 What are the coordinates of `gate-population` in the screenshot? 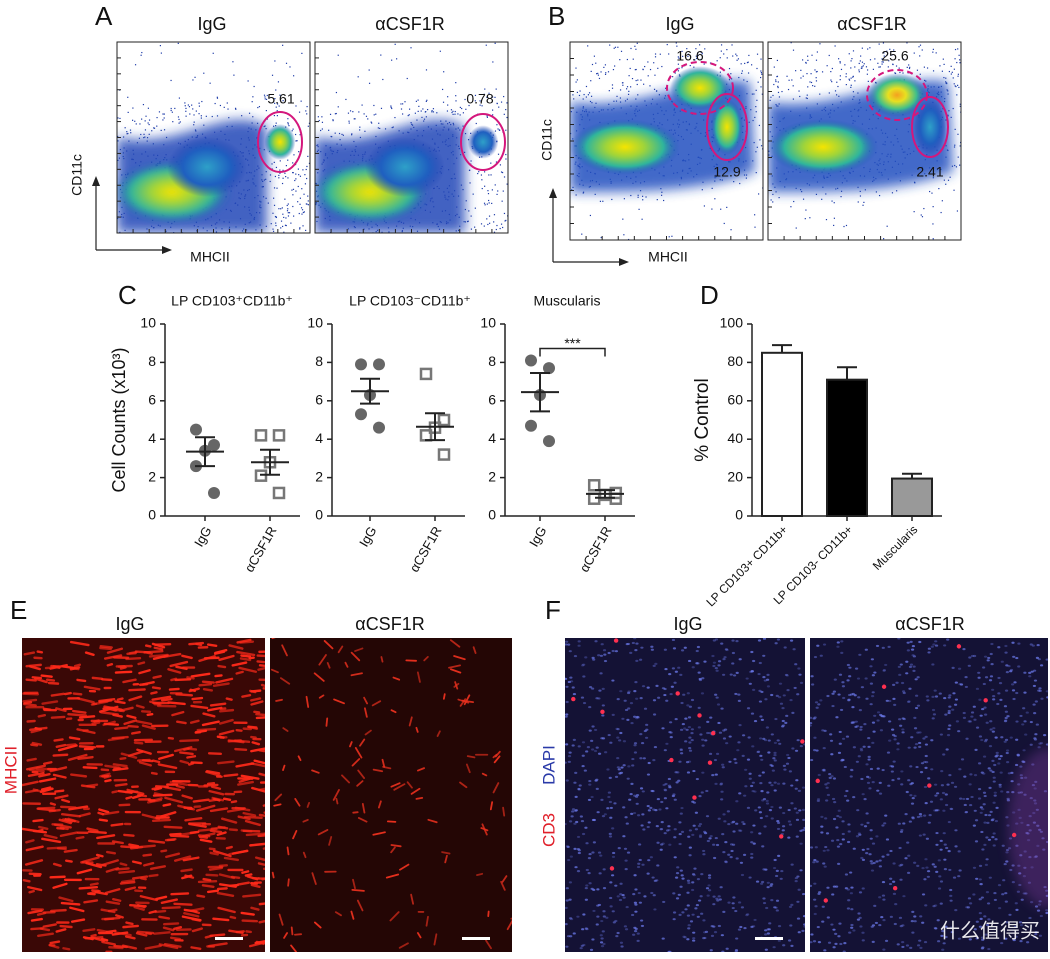 It's located at (280, 142).